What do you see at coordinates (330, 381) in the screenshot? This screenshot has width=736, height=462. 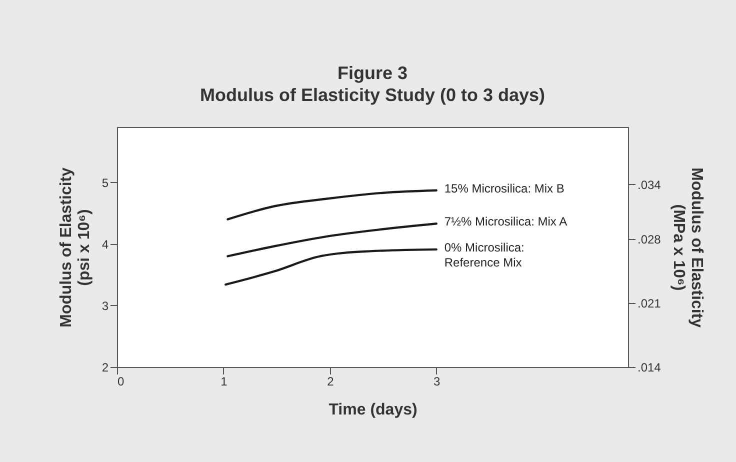 I see `x-tick-label: 2` at bounding box center [330, 381].